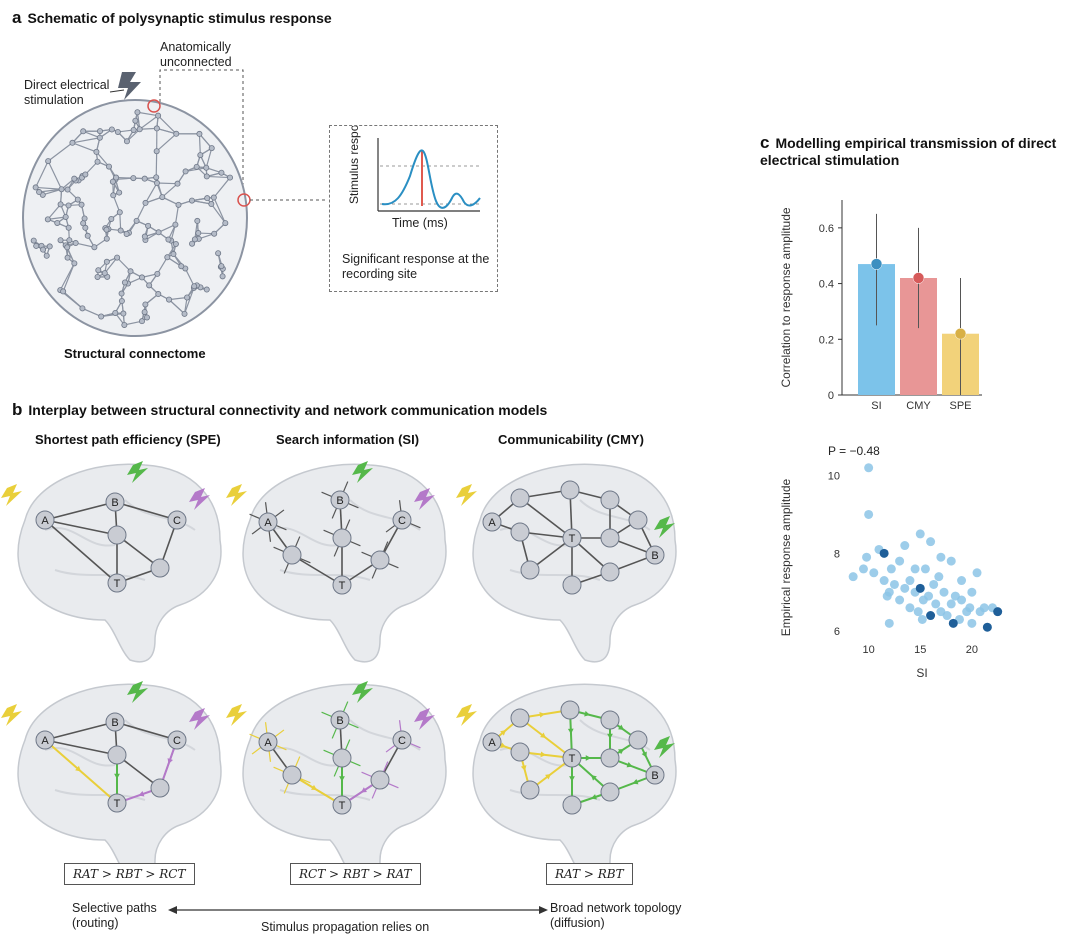  Describe the element at coordinates (117, 91) in the screenshot. I see `stim-pointer-line` at that location.